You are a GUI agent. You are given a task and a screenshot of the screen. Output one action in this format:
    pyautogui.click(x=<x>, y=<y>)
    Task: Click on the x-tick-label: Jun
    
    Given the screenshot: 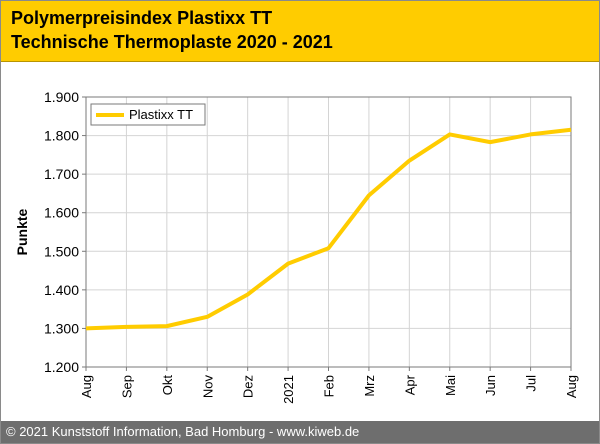 What is the action you would take?
    pyautogui.click(x=490, y=385)
    